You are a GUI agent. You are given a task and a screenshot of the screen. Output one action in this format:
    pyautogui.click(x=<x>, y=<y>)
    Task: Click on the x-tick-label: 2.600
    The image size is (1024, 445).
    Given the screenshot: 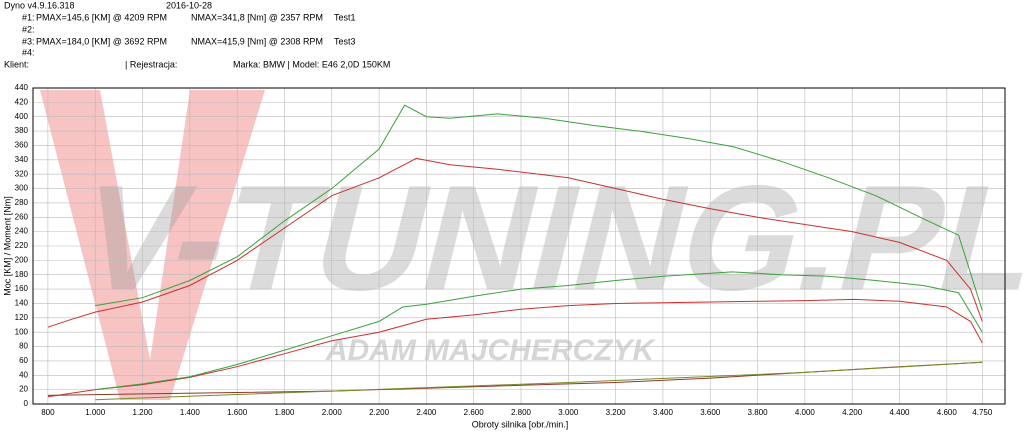 What is the action you would take?
    pyautogui.click(x=474, y=412)
    